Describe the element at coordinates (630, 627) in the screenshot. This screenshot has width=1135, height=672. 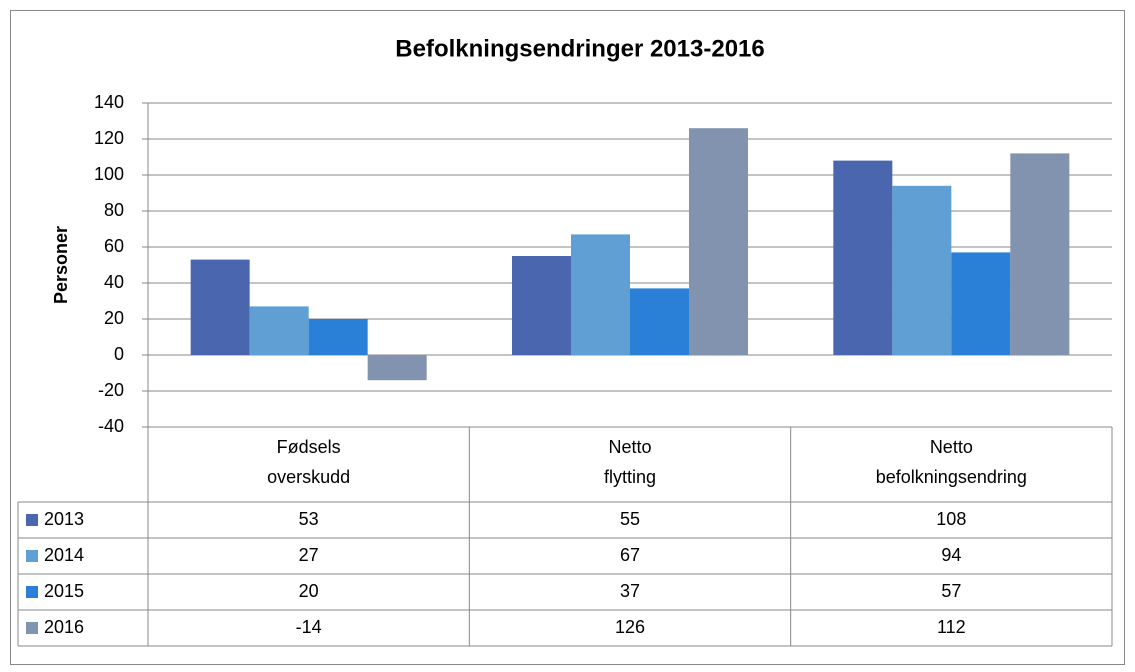
I see `table-value: 126` at that location.